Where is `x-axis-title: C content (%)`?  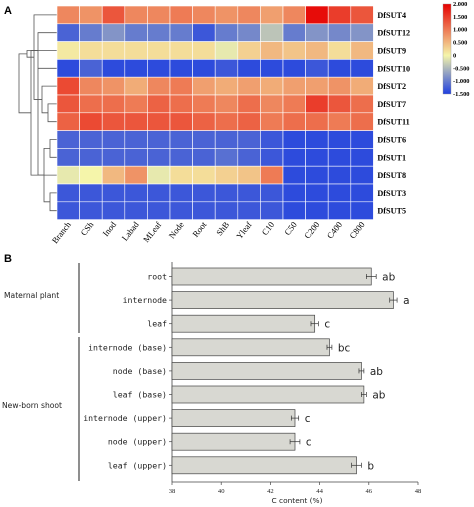
x-axis-title: C content (%) is located at coordinates (297, 500).